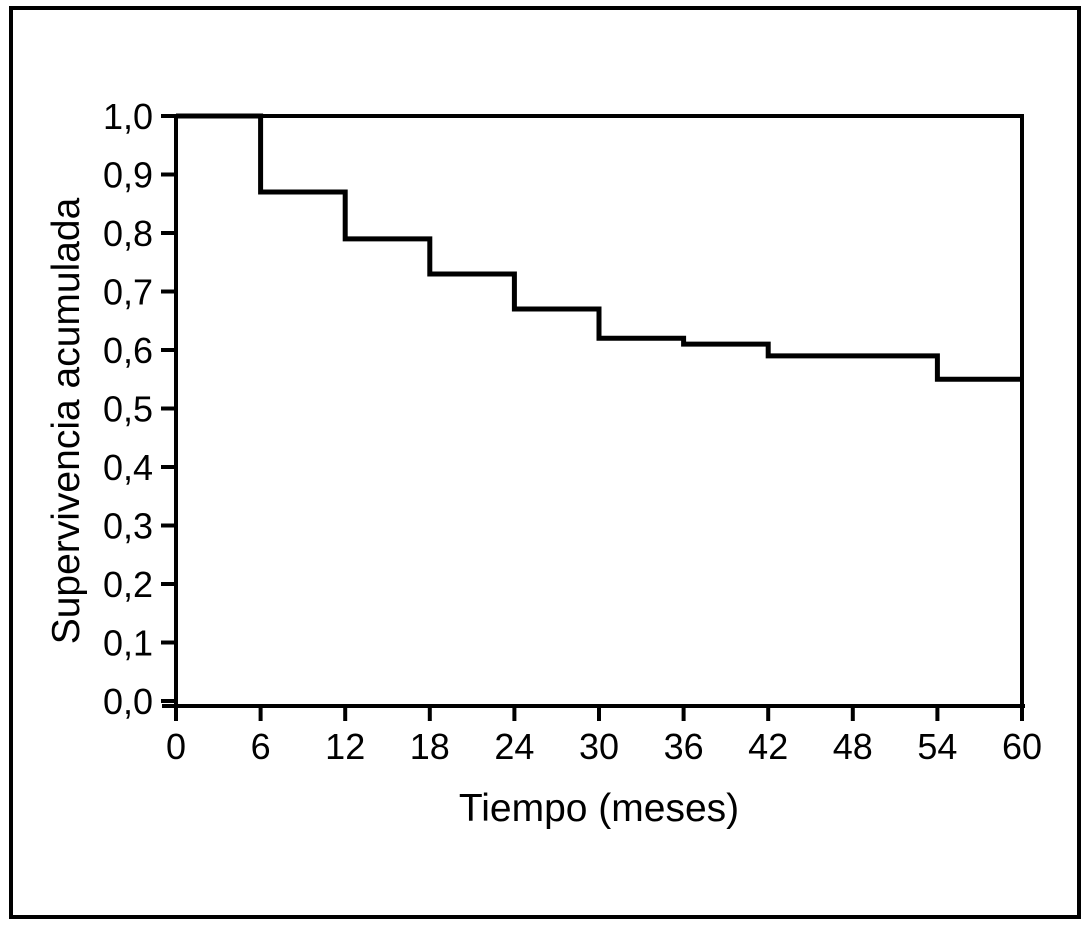  Describe the element at coordinates (599, 746) in the screenshot. I see `x-tick-label-30: 30` at that location.